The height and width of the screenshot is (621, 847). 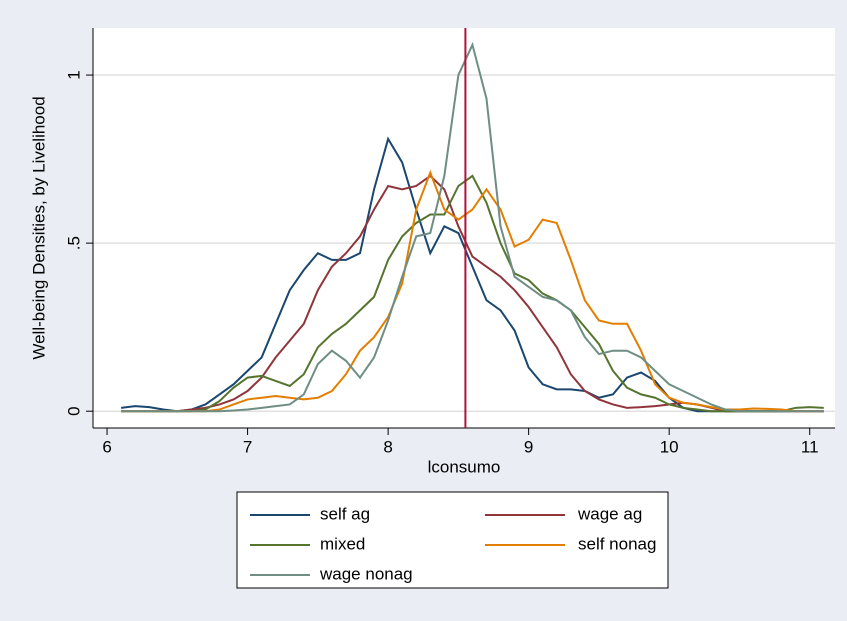 What do you see at coordinates (38, 227) in the screenshot?
I see `y-axis-label: Well-being Densities, by Livelihood` at bounding box center [38, 227].